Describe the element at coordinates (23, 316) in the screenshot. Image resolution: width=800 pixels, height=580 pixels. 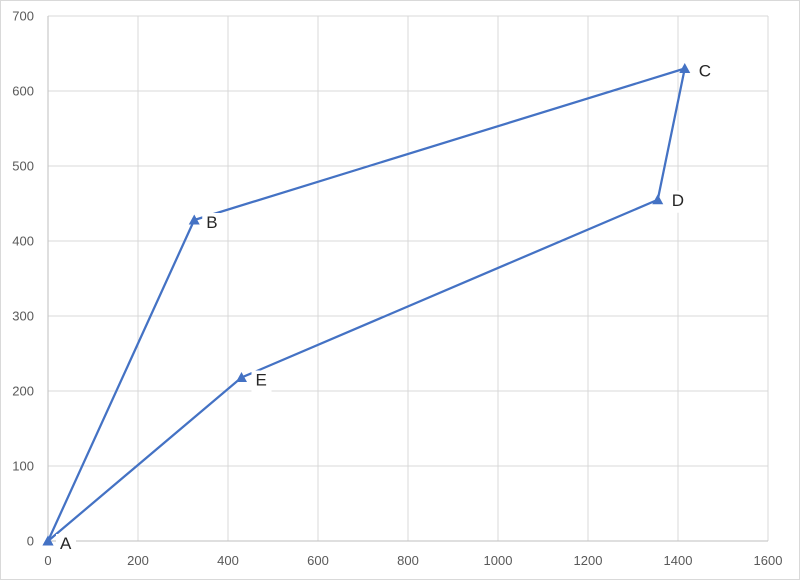
I see `y-tick-label: 300` at that location.